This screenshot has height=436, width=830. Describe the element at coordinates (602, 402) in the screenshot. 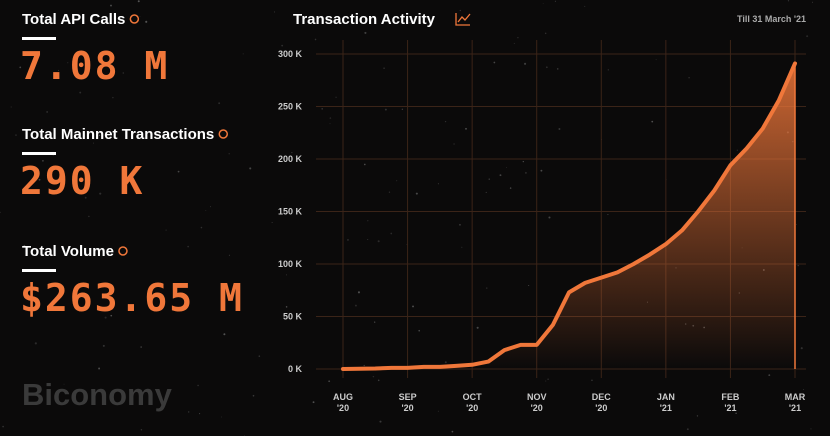

I see `x-tick-label: DEC '20` at that location.